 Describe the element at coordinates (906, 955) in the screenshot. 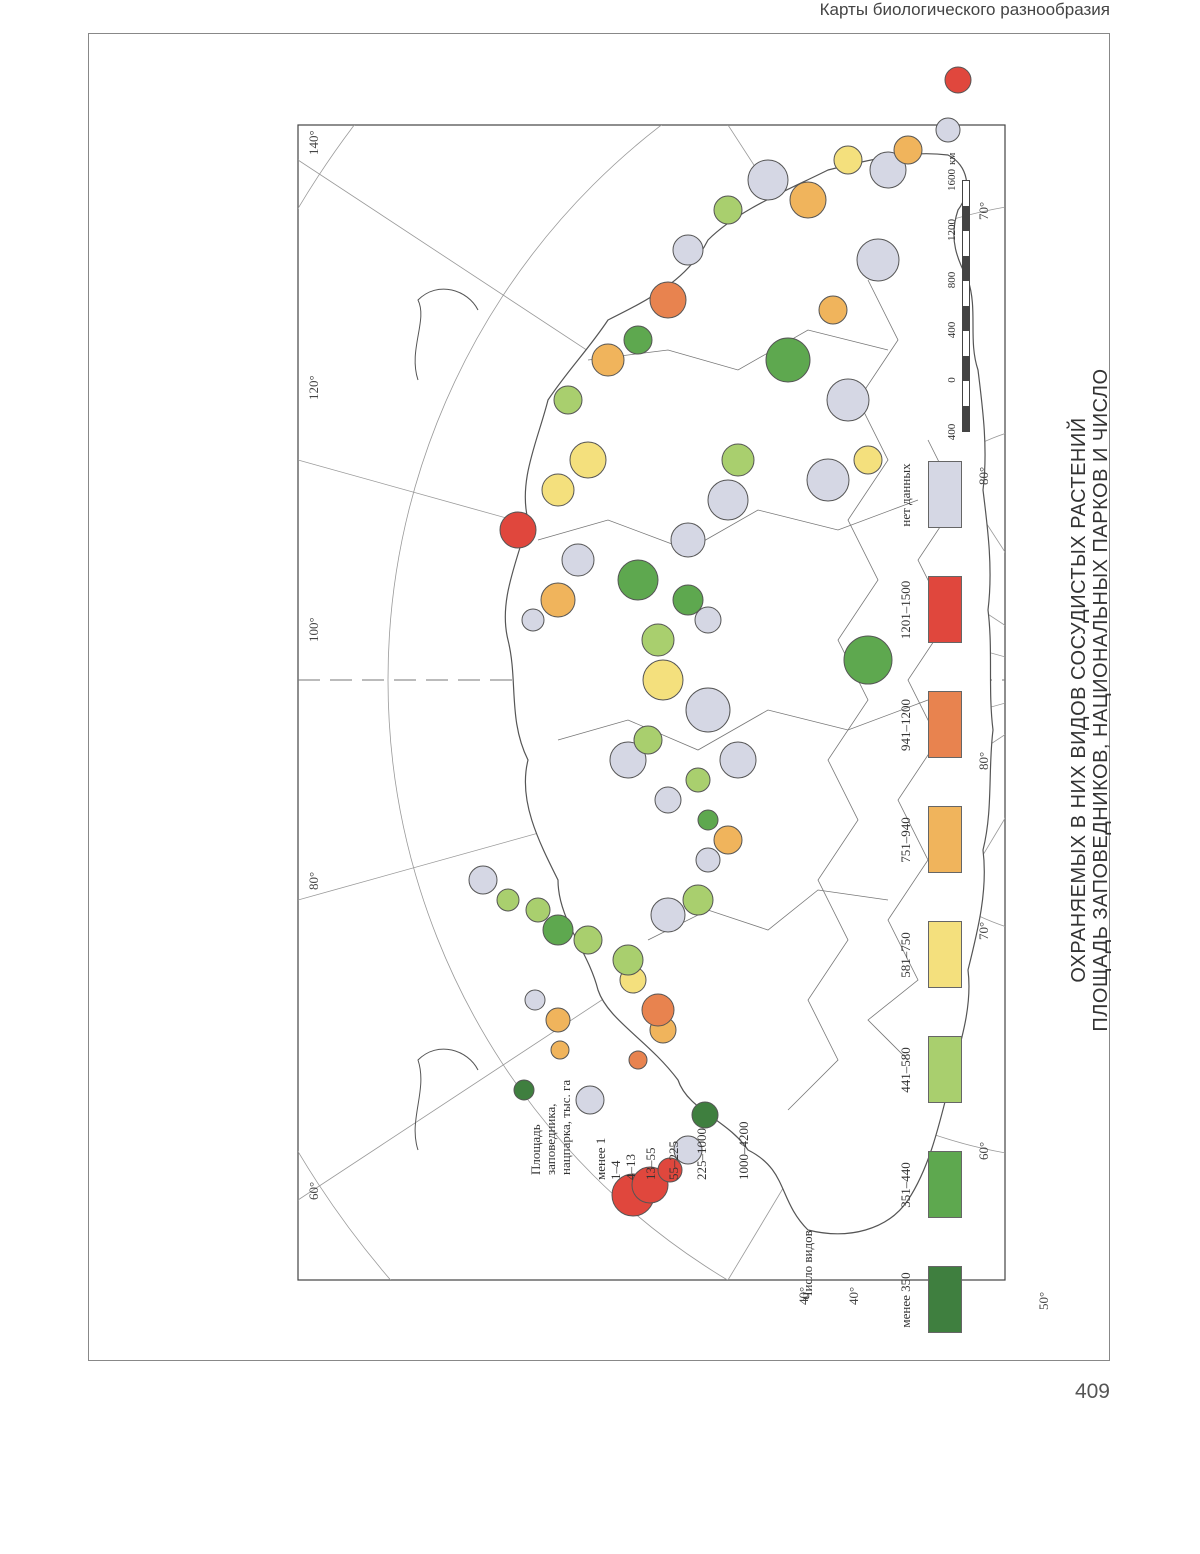

I see `color-class-label: 581–750` at that location.